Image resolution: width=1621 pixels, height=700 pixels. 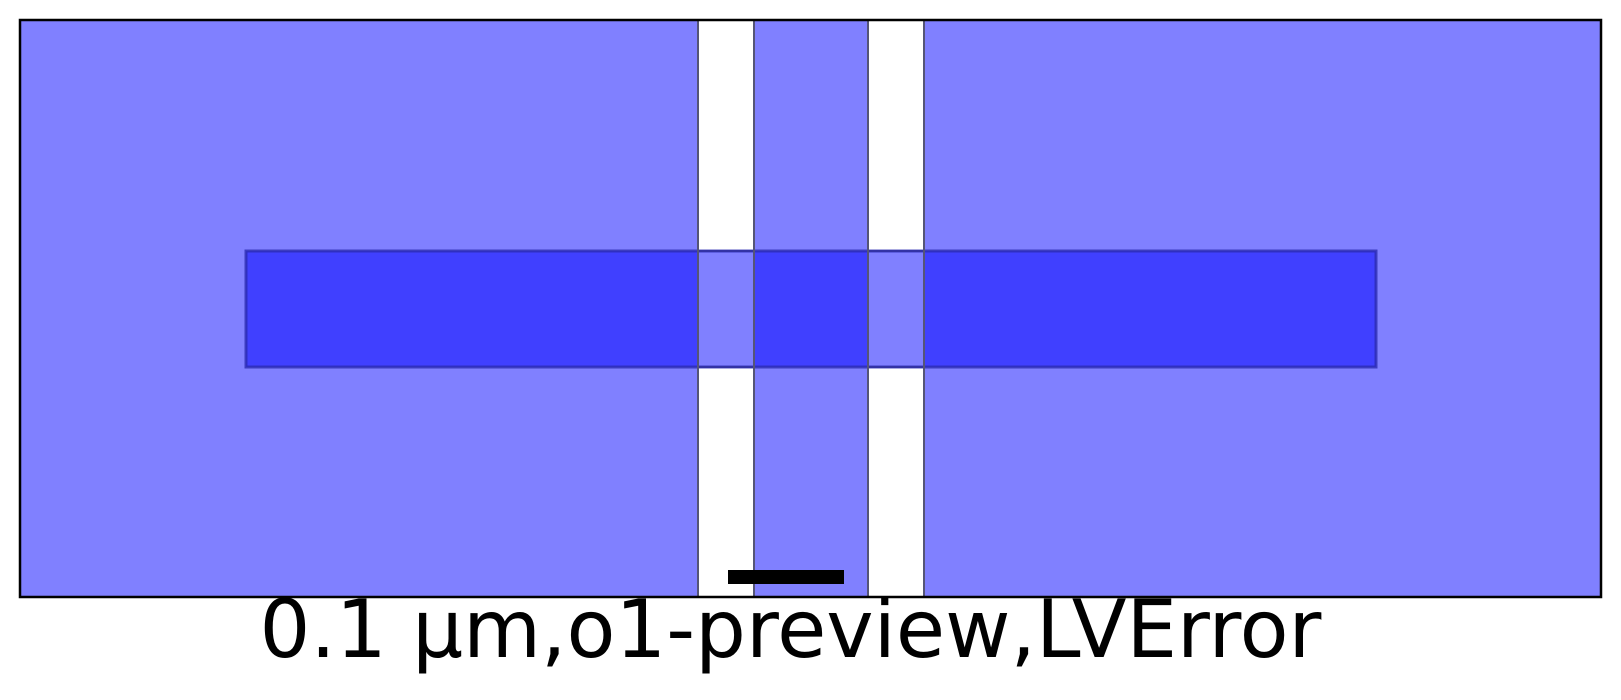 I want to click on scale-bar, so click(x=786, y=577).